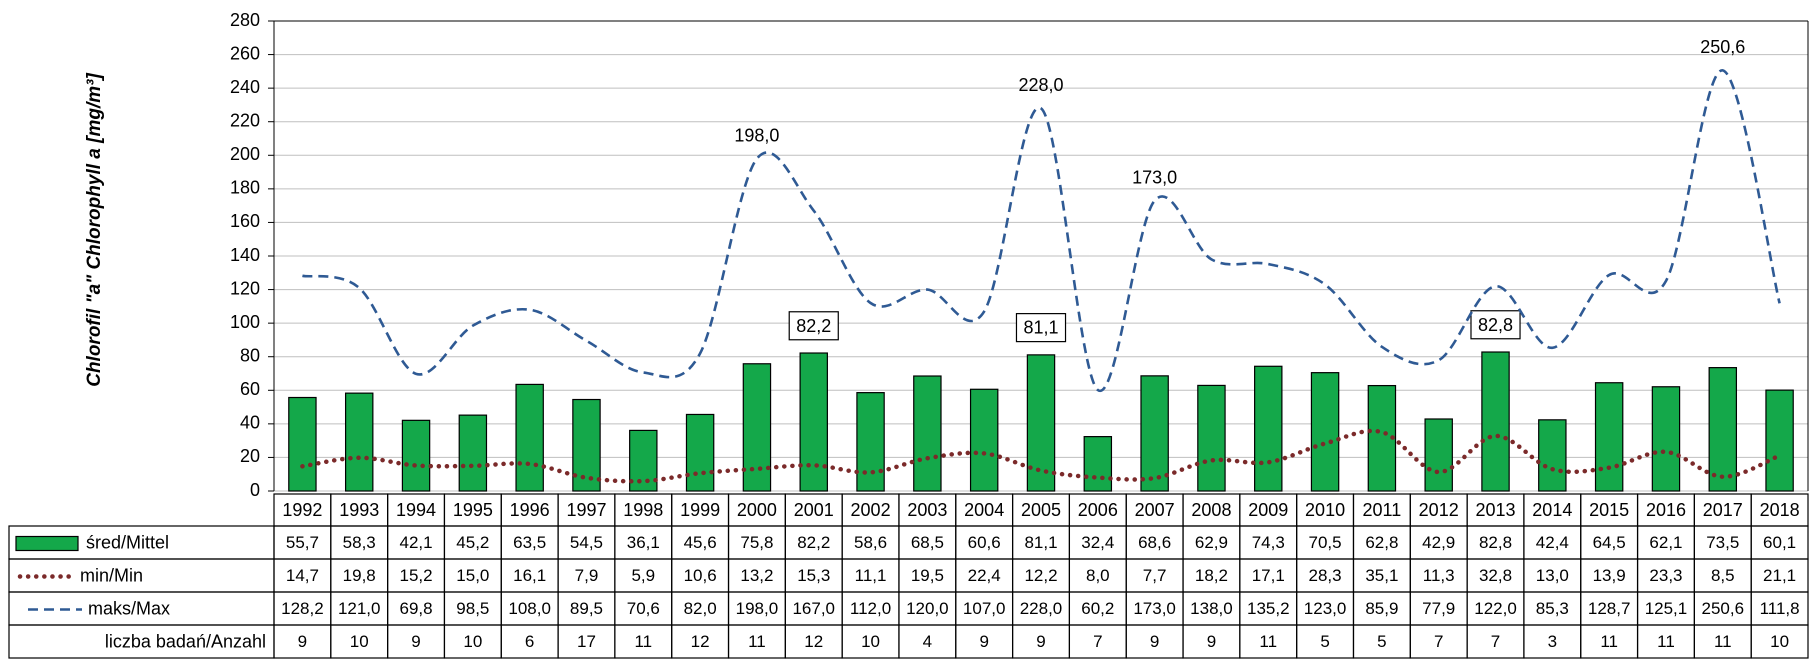 This screenshot has height=661, width=1810. I want to click on table-value: 21,1, so click(1779, 575).